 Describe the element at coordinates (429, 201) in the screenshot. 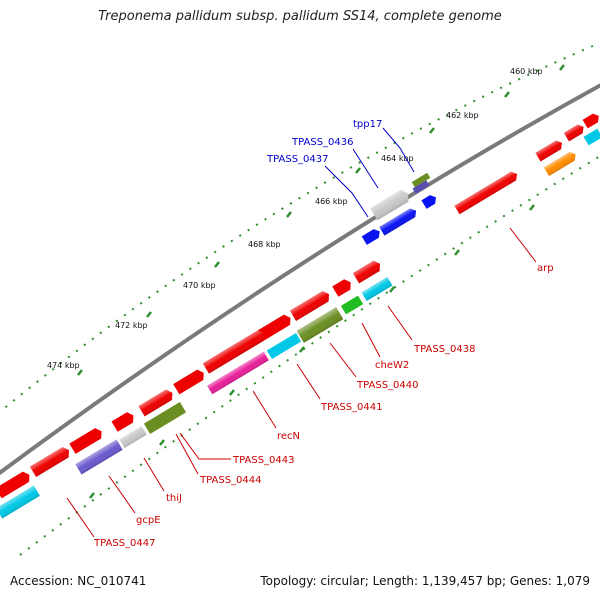

I see `gene-blue-small` at that location.